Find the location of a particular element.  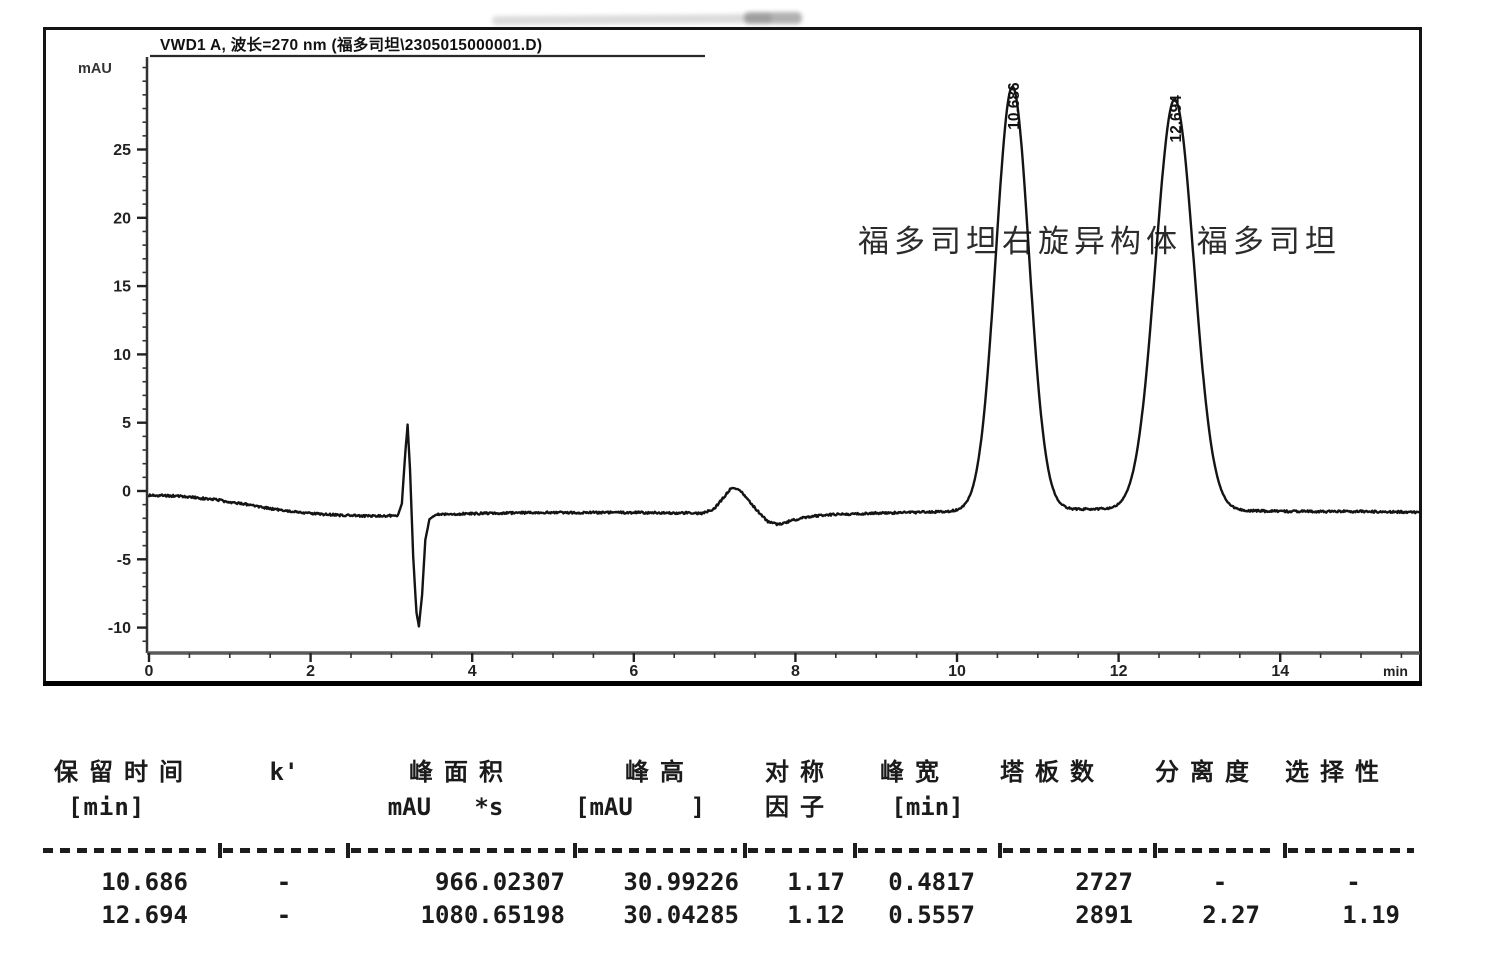

y-axis-ticks: -10 -5 0 5 10 15 20 25 is located at coordinates (127, 354).